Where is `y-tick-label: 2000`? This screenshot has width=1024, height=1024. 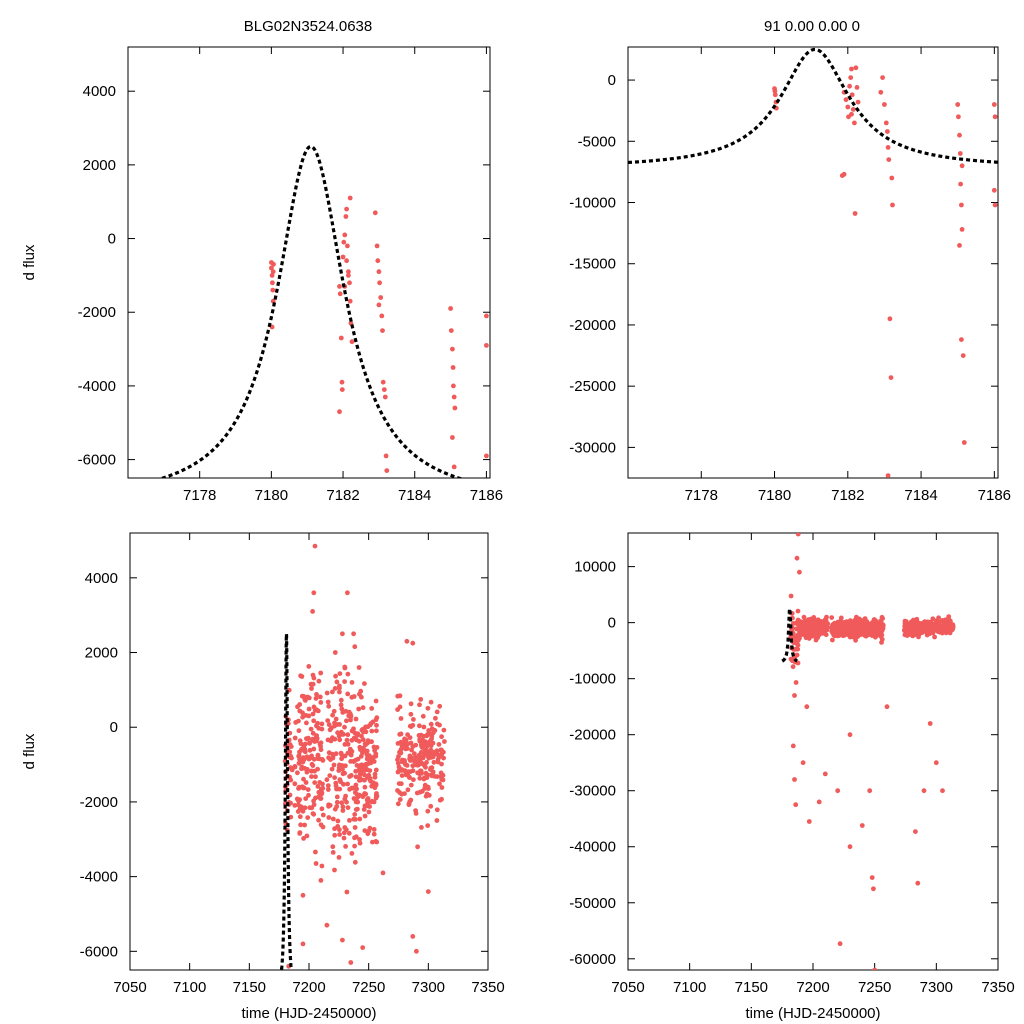
y-tick-label: 2000 is located at coordinates (99, 165).